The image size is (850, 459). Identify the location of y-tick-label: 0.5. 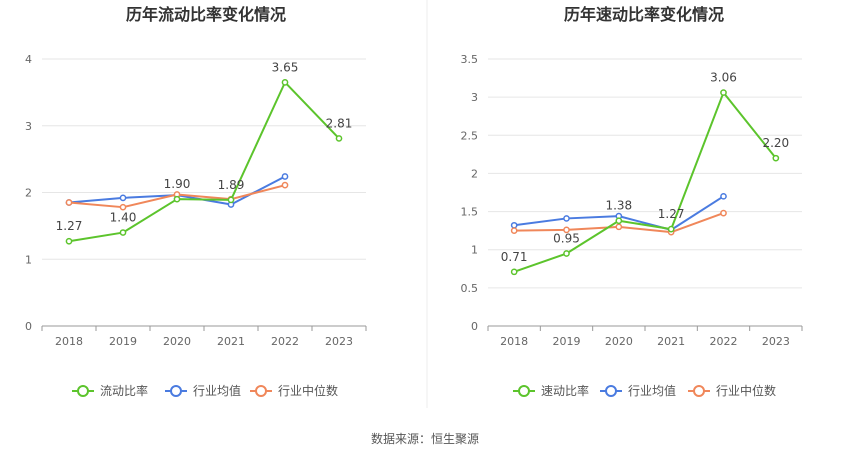
(470, 288).